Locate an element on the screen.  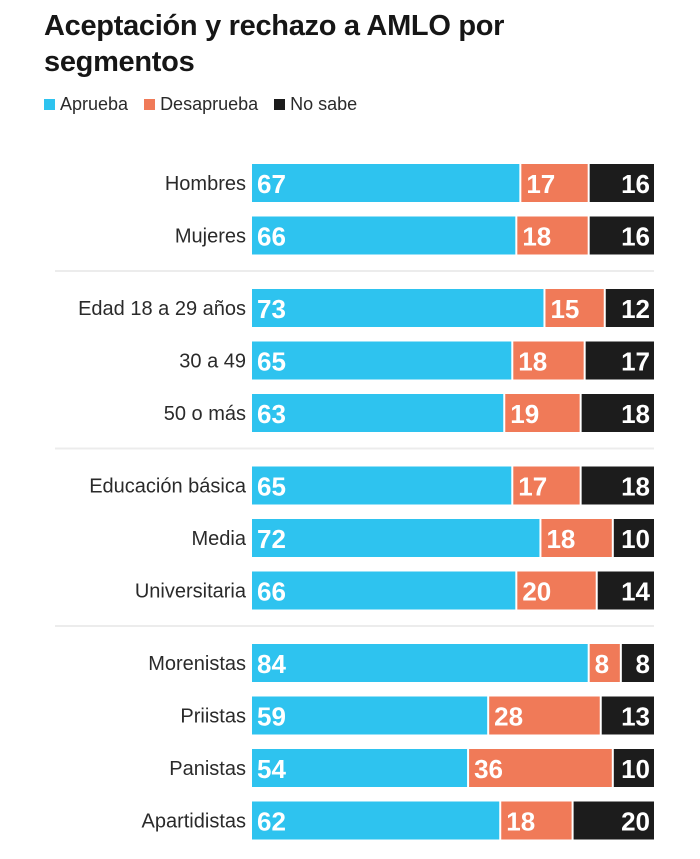
category-label-edad-18-a-29-anos: Edad 18 a 29 años is located at coordinates (162, 309).